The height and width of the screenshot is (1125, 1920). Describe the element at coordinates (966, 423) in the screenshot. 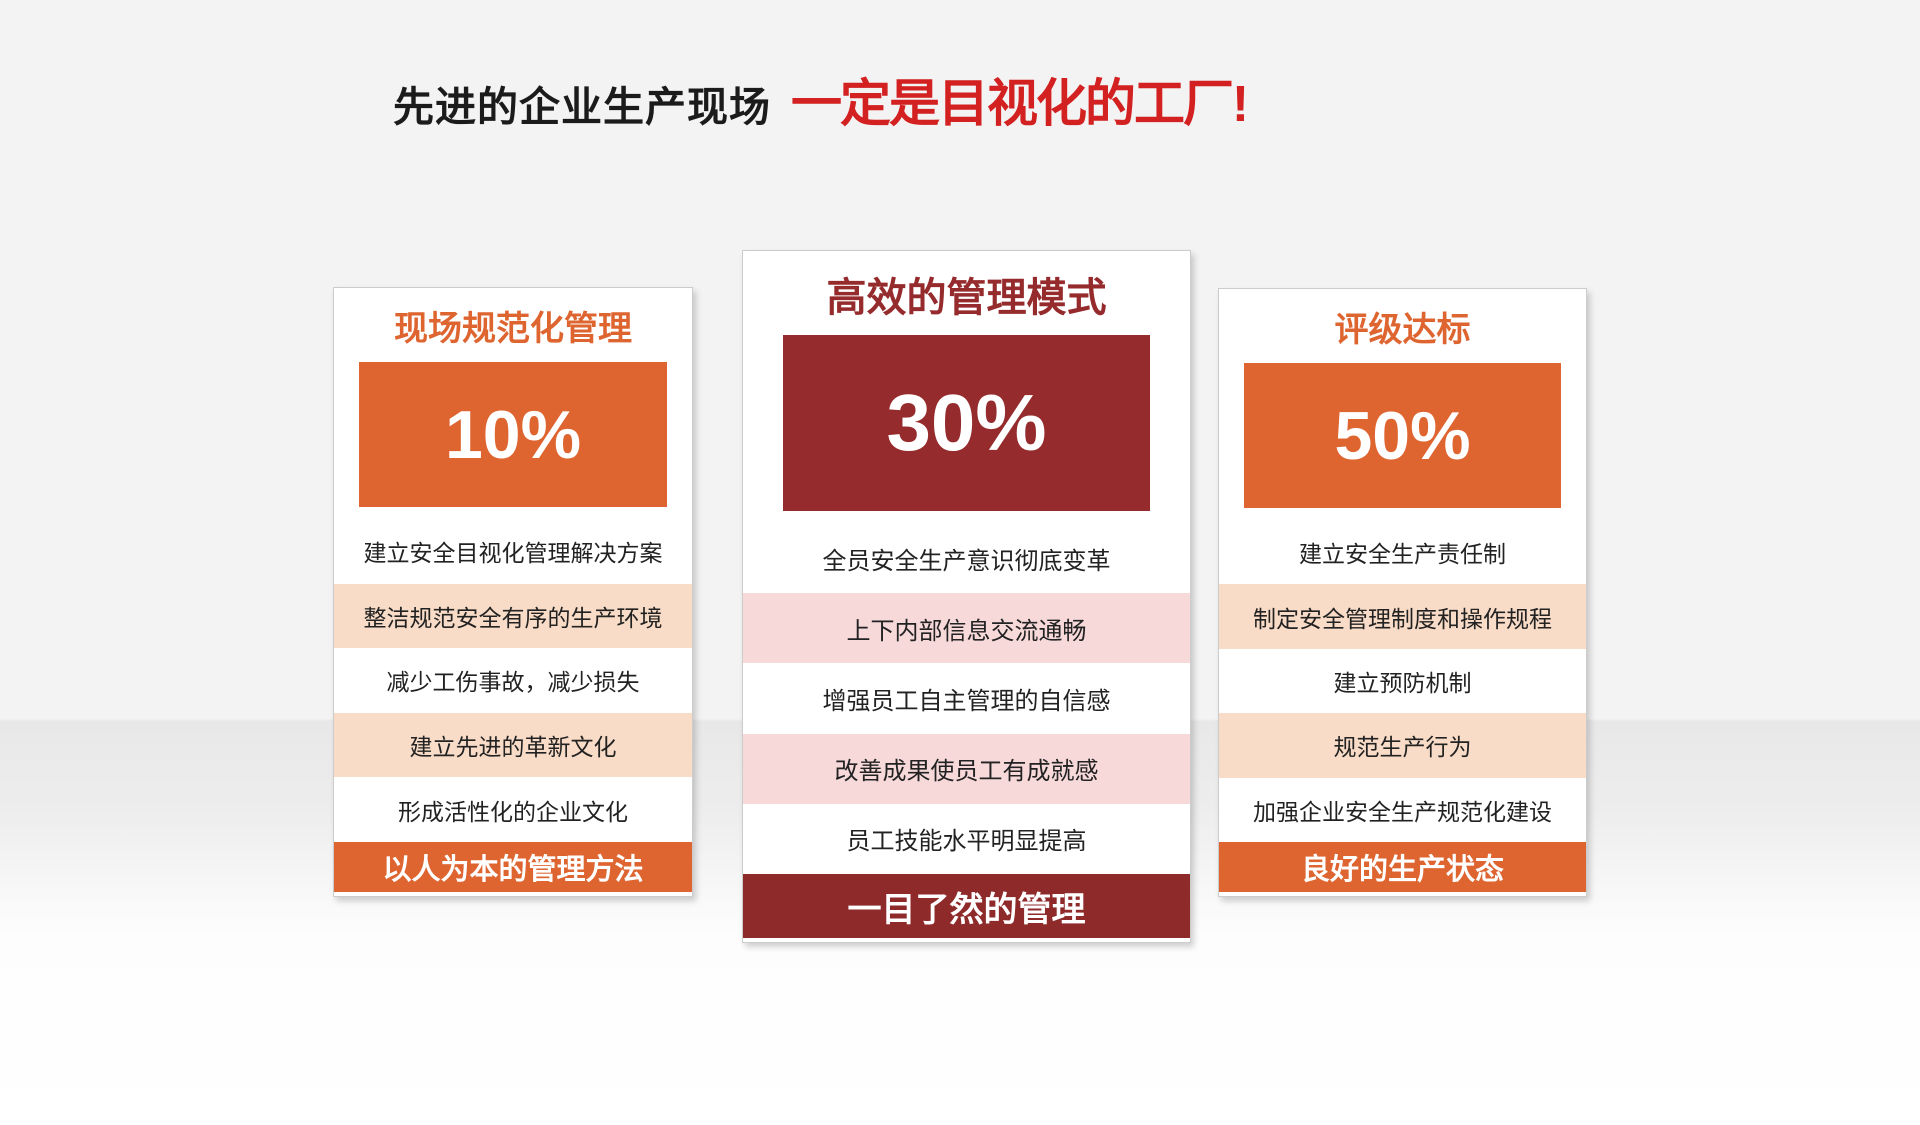

I see `percent-box: 30%` at that location.